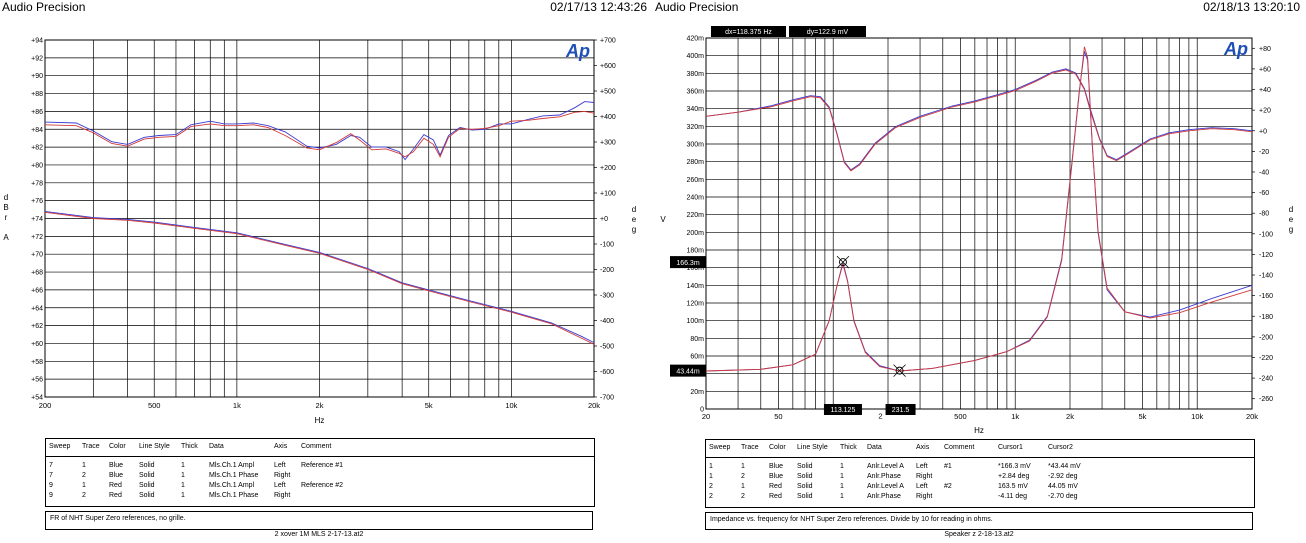 The width and height of the screenshot is (1306, 543). I want to click on right-axis-label: d, so click(1291, 209).